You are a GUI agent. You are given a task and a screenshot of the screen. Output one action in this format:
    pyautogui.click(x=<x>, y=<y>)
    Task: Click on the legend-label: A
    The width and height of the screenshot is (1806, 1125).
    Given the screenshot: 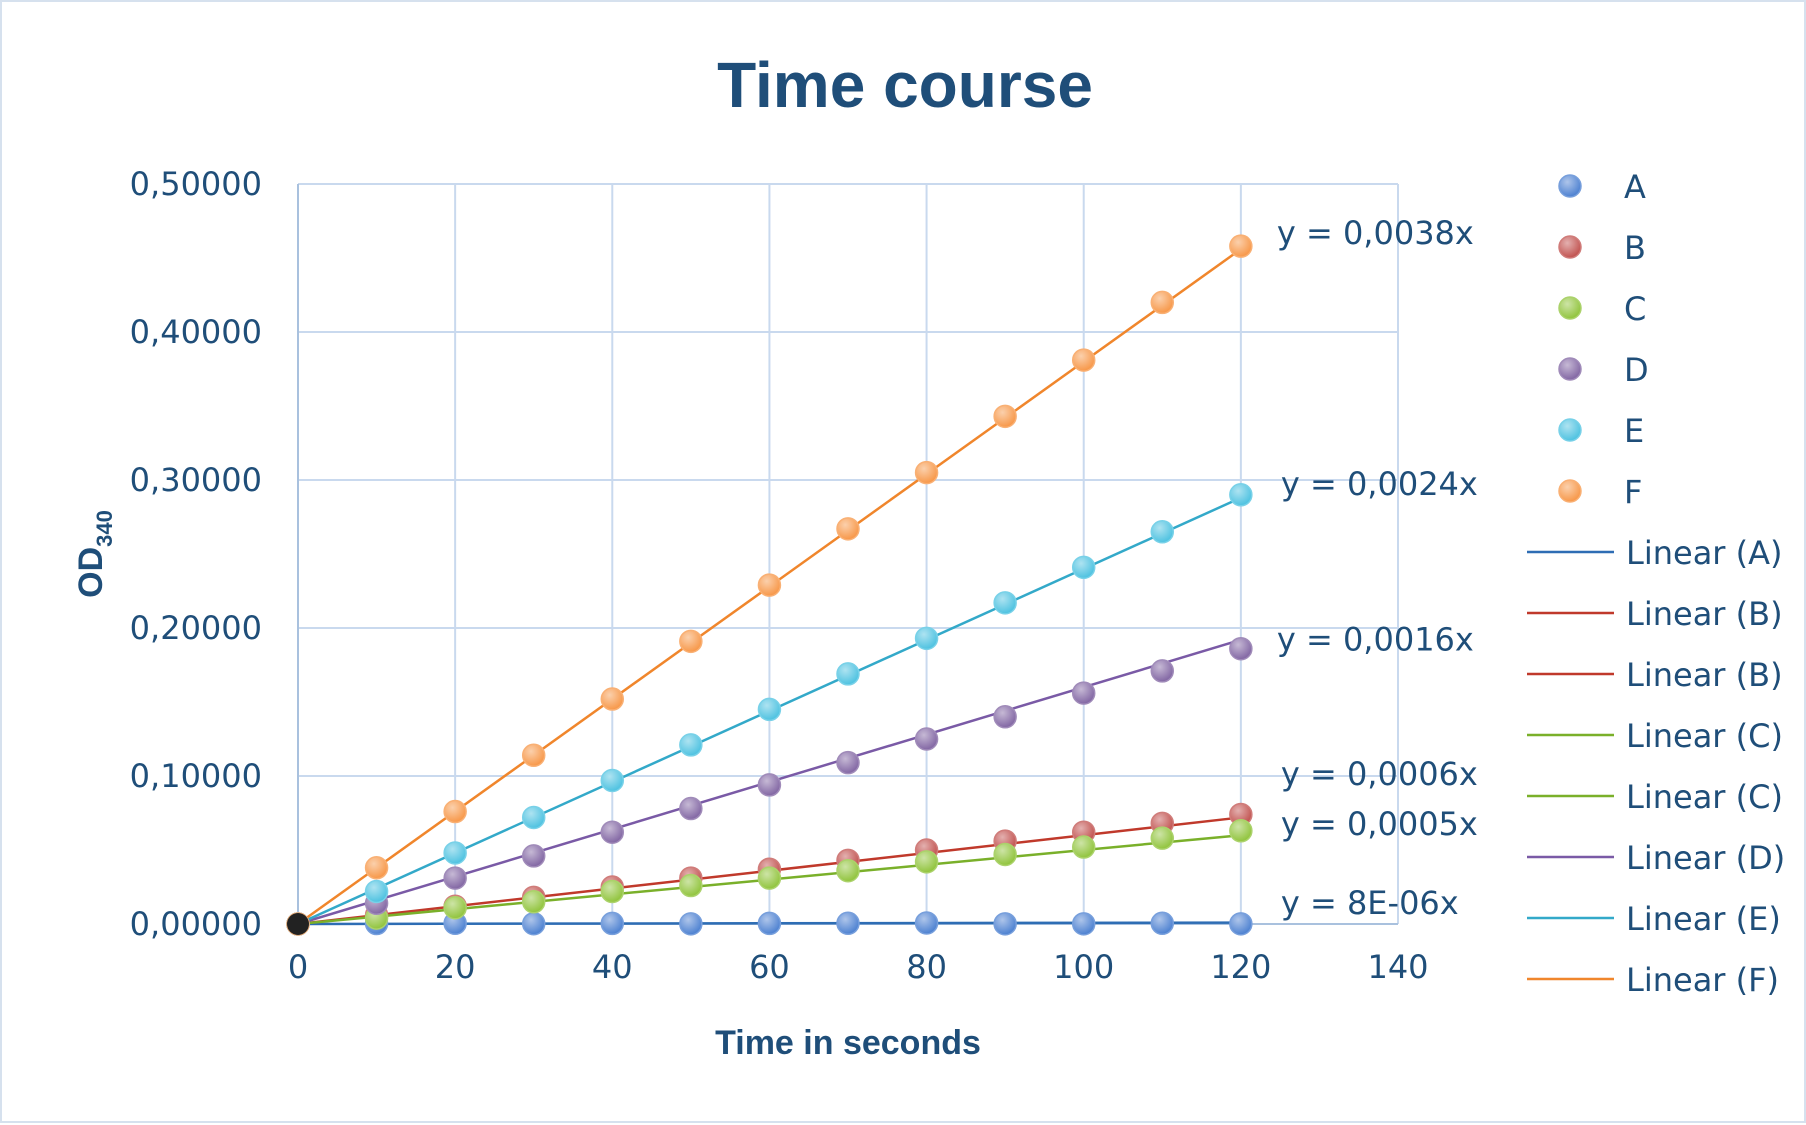 What is the action you would take?
    pyautogui.click(x=1635, y=187)
    